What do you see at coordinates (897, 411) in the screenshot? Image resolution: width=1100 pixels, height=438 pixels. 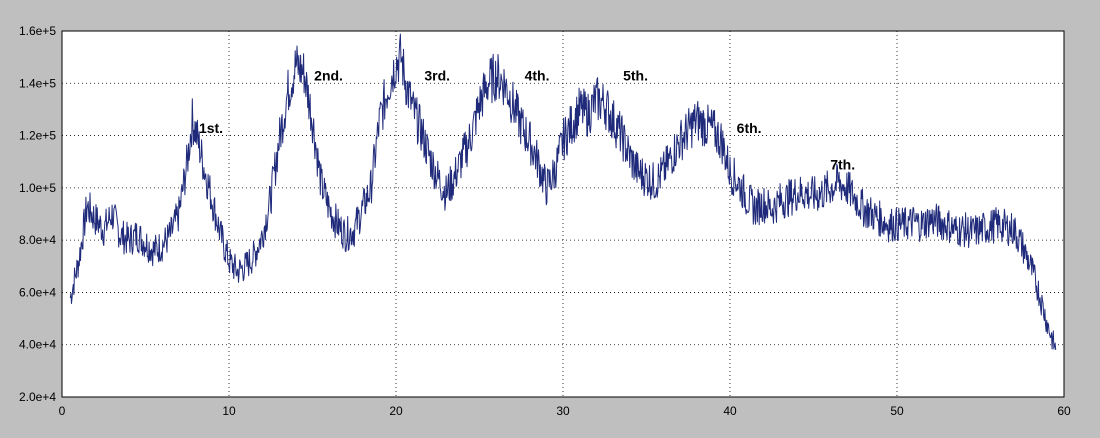 I see `x-tick-label: 50` at bounding box center [897, 411].